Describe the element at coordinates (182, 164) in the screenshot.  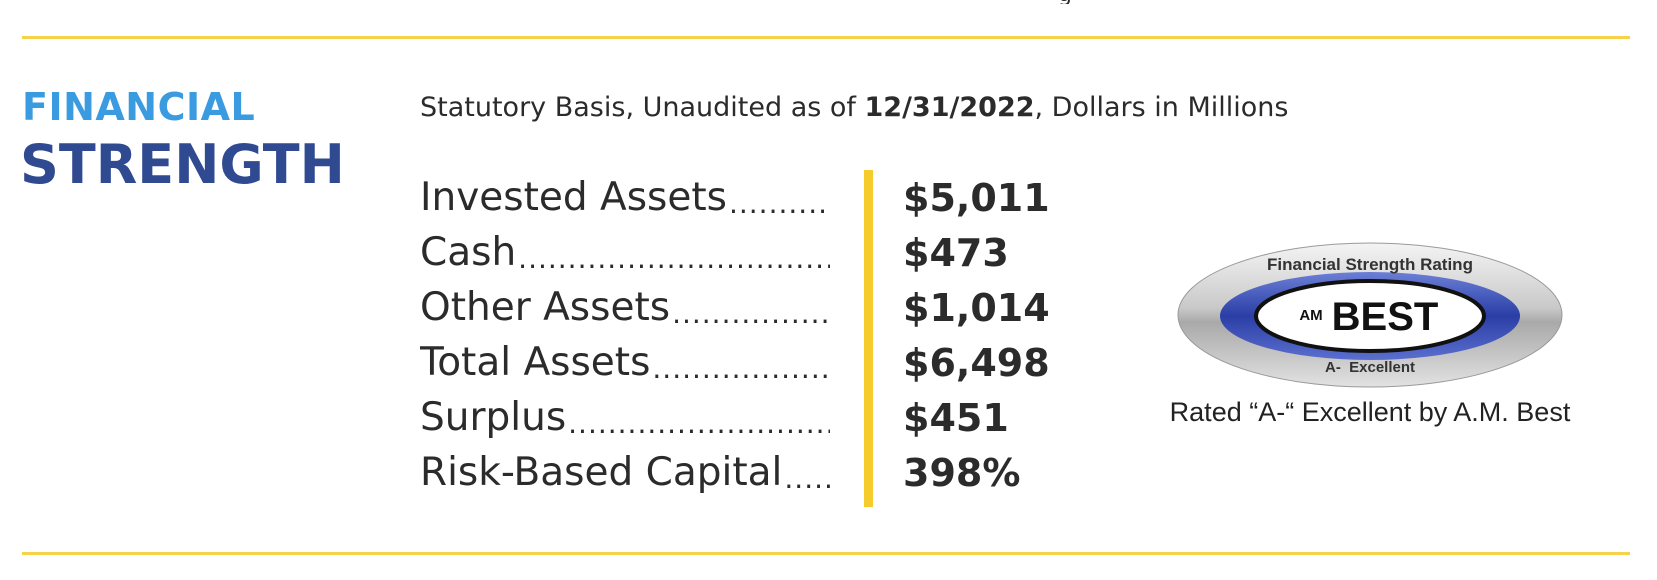
I see `section-heading-strength: STRENGTH` at that location.